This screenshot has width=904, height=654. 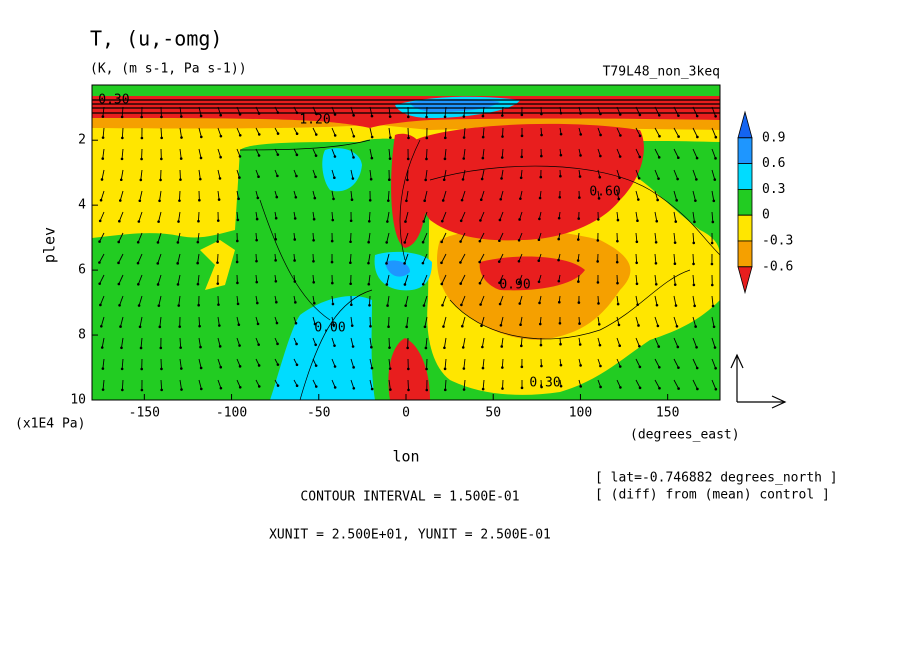 I want to click on contour-label: 0.90, so click(x=514, y=285).